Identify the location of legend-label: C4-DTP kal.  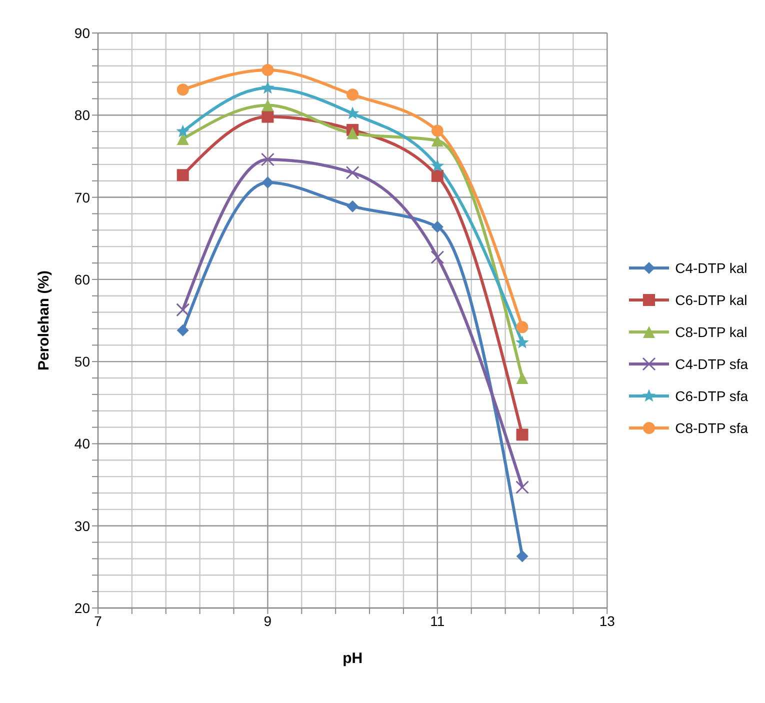
(711, 268).